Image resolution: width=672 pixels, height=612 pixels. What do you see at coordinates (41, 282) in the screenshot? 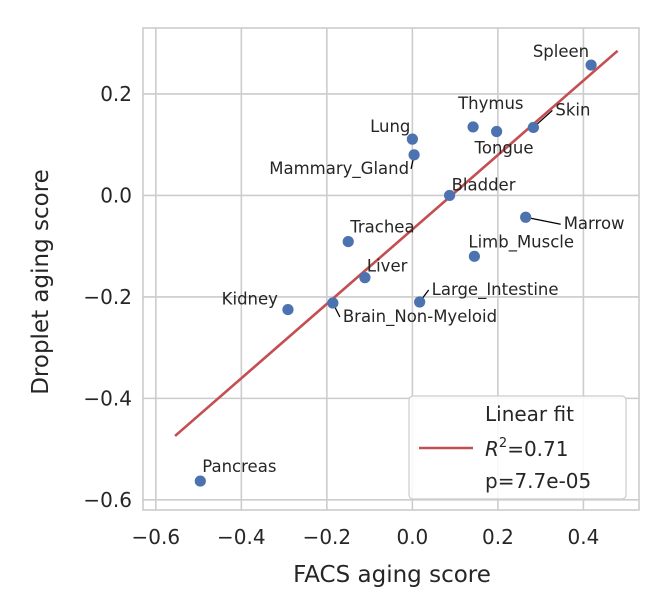
I see `y-axis-label: Droplet aging score` at bounding box center [41, 282].